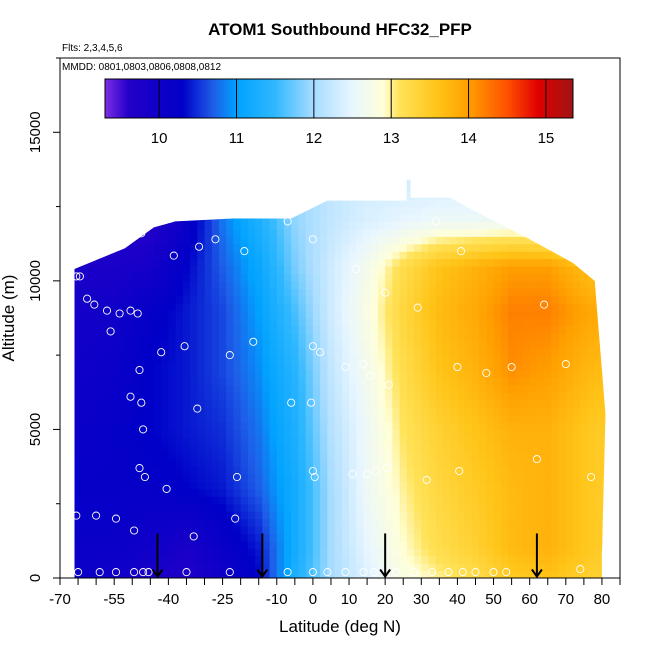 The image size is (650, 650). What do you see at coordinates (35, 429) in the screenshot?
I see `y-tick-label: 5000` at bounding box center [35, 429].